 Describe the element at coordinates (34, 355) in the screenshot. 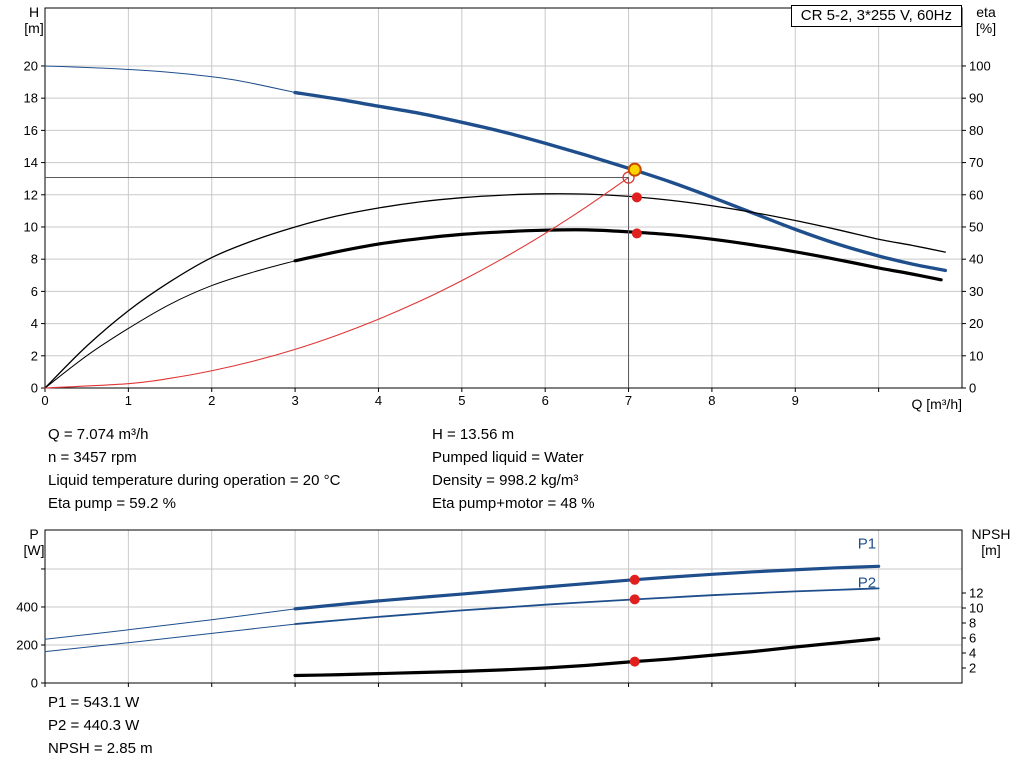

I see `left-tick-label: 2` at that location.